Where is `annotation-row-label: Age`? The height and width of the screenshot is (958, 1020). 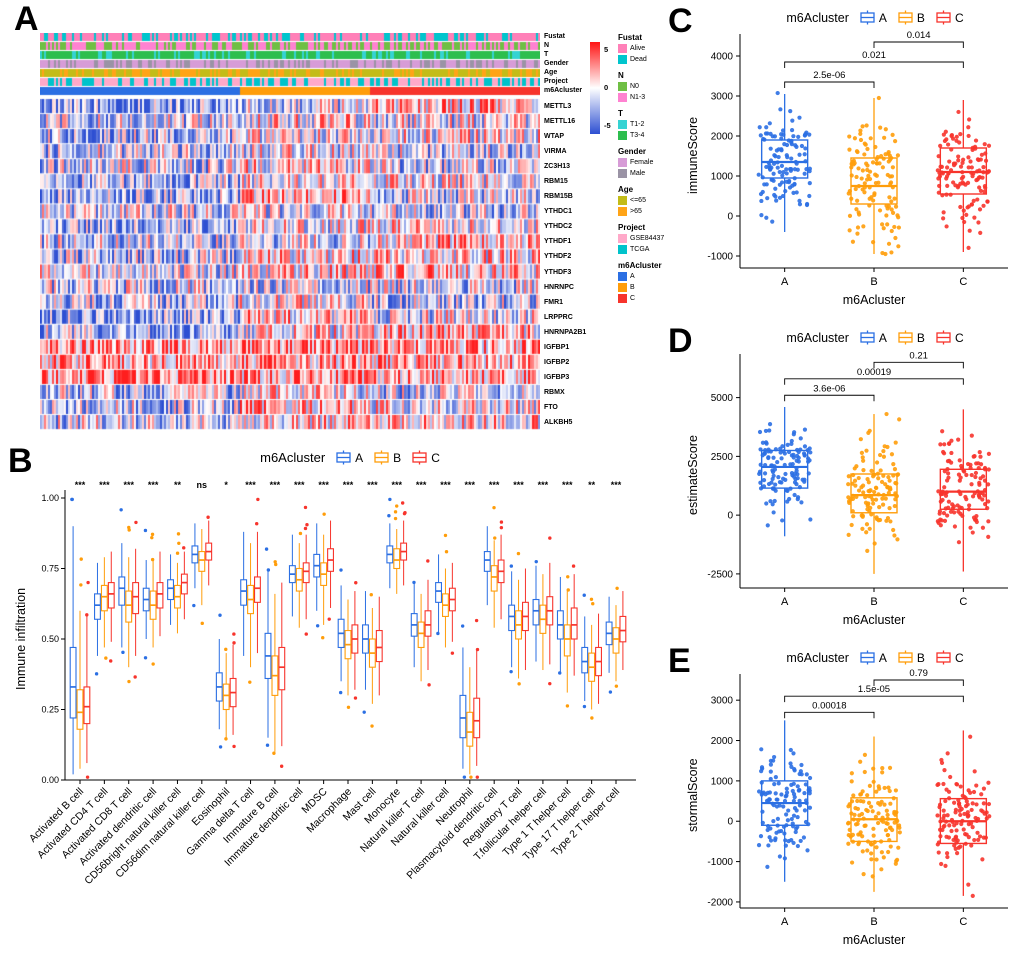 annotation-row-label: Age is located at coordinates (551, 72).